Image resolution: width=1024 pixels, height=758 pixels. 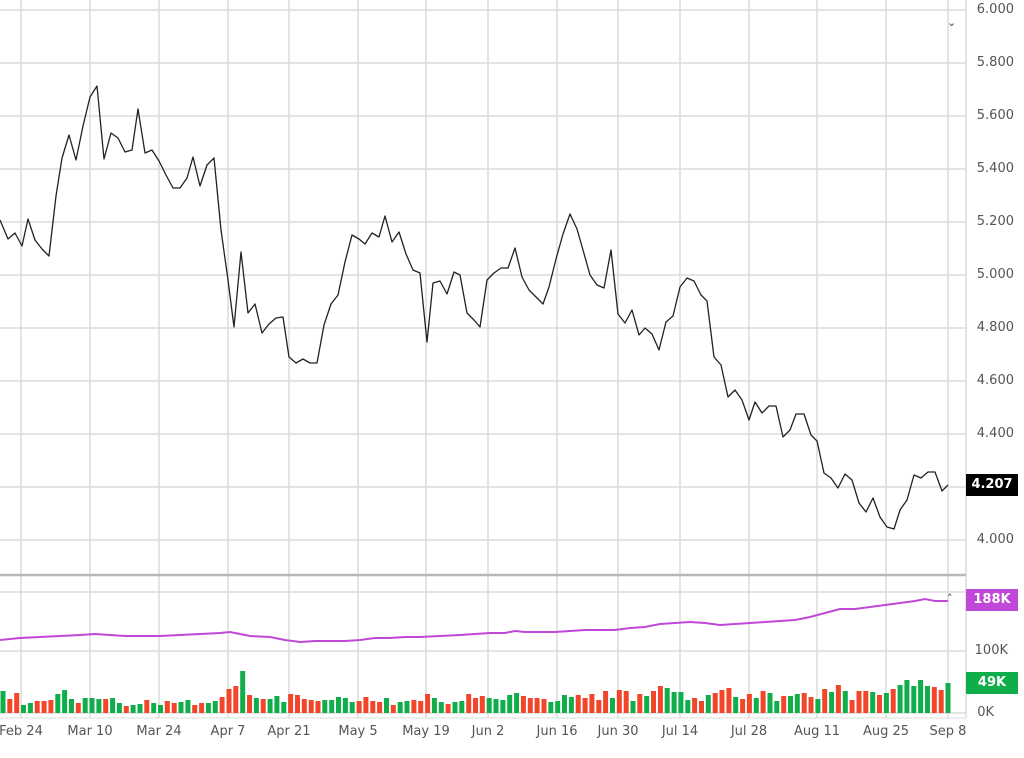 I want to click on price-tick: 5.000, so click(x=995, y=274).